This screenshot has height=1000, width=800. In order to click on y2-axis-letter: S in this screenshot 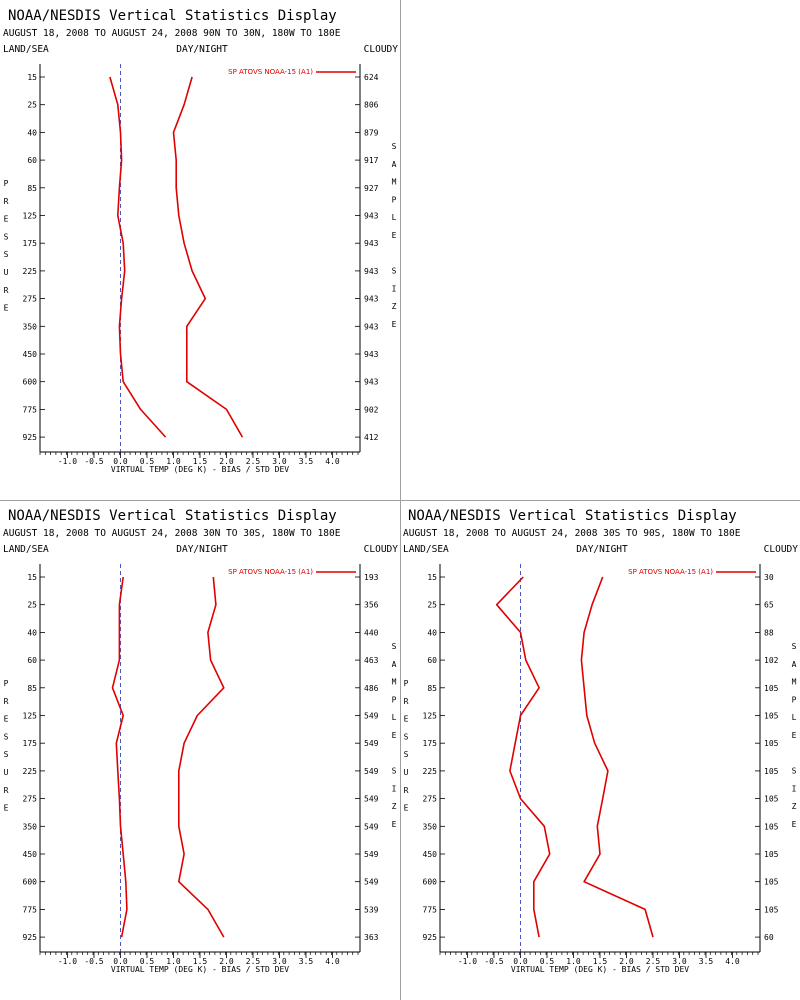, I will do `click(394, 771)`.